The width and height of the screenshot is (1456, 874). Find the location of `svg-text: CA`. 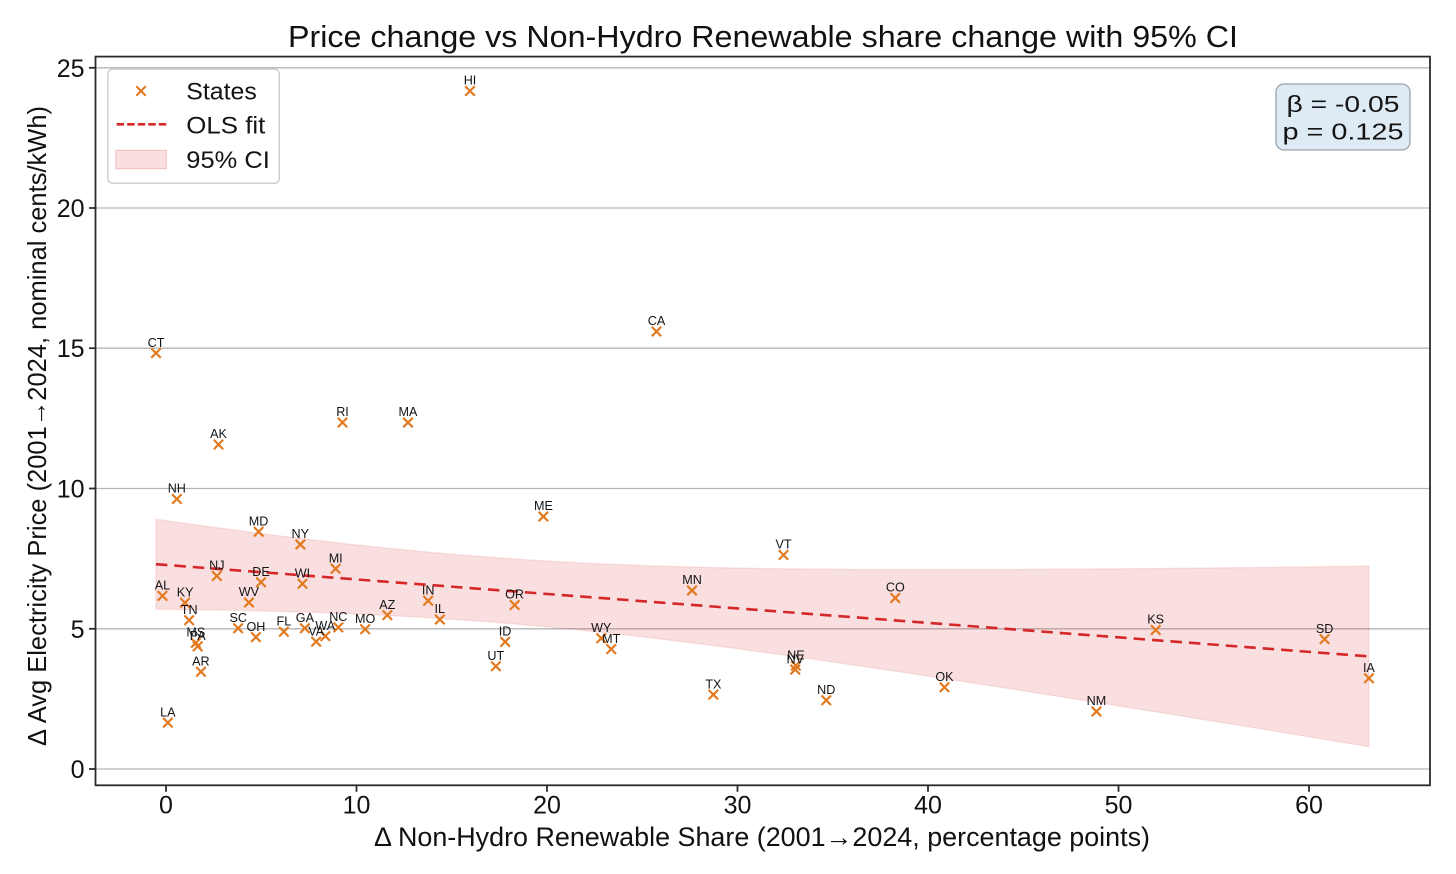

svg-text: CA is located at coordinates (657, 321).